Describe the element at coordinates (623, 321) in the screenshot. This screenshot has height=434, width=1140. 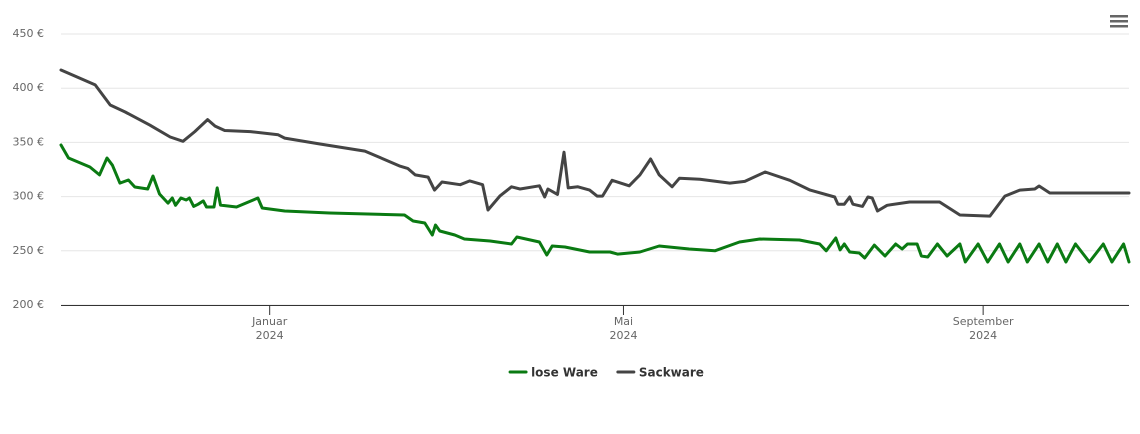
I see `x-tick-label: Mai` at that location.